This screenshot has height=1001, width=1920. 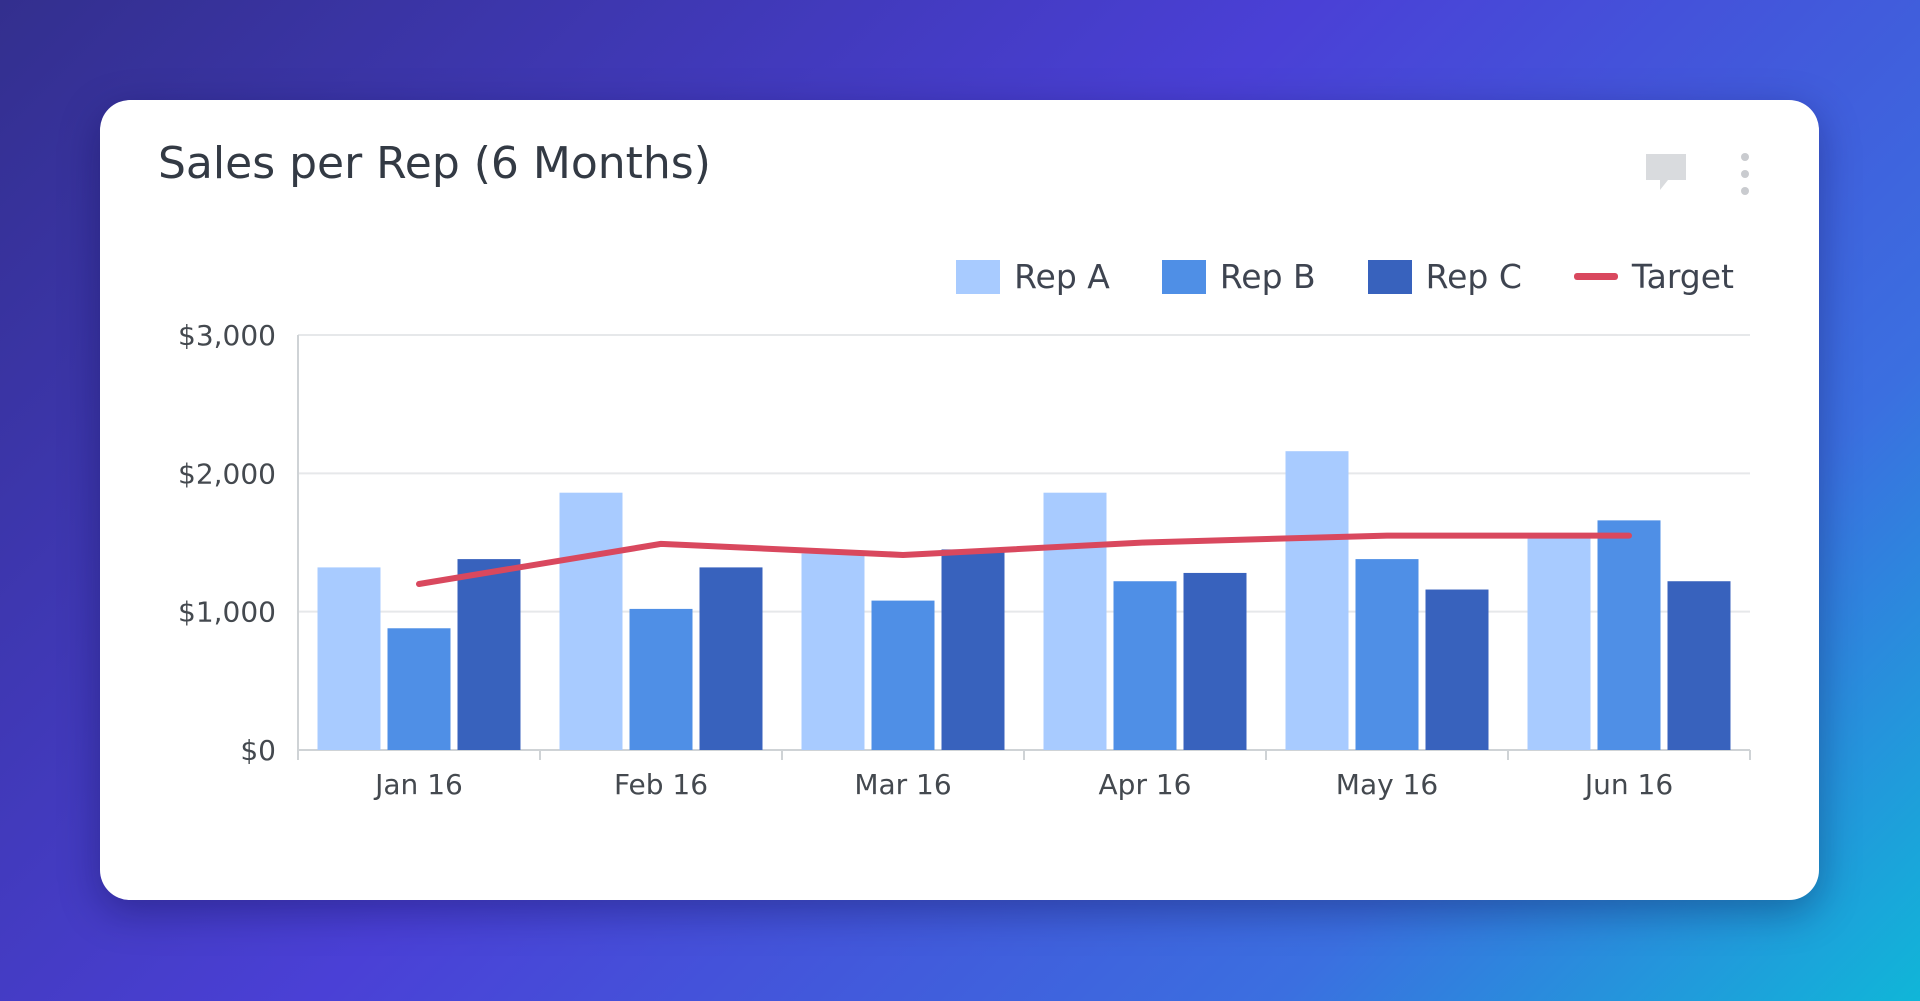 I want to click on target-line, so click(x=1024, y=559).